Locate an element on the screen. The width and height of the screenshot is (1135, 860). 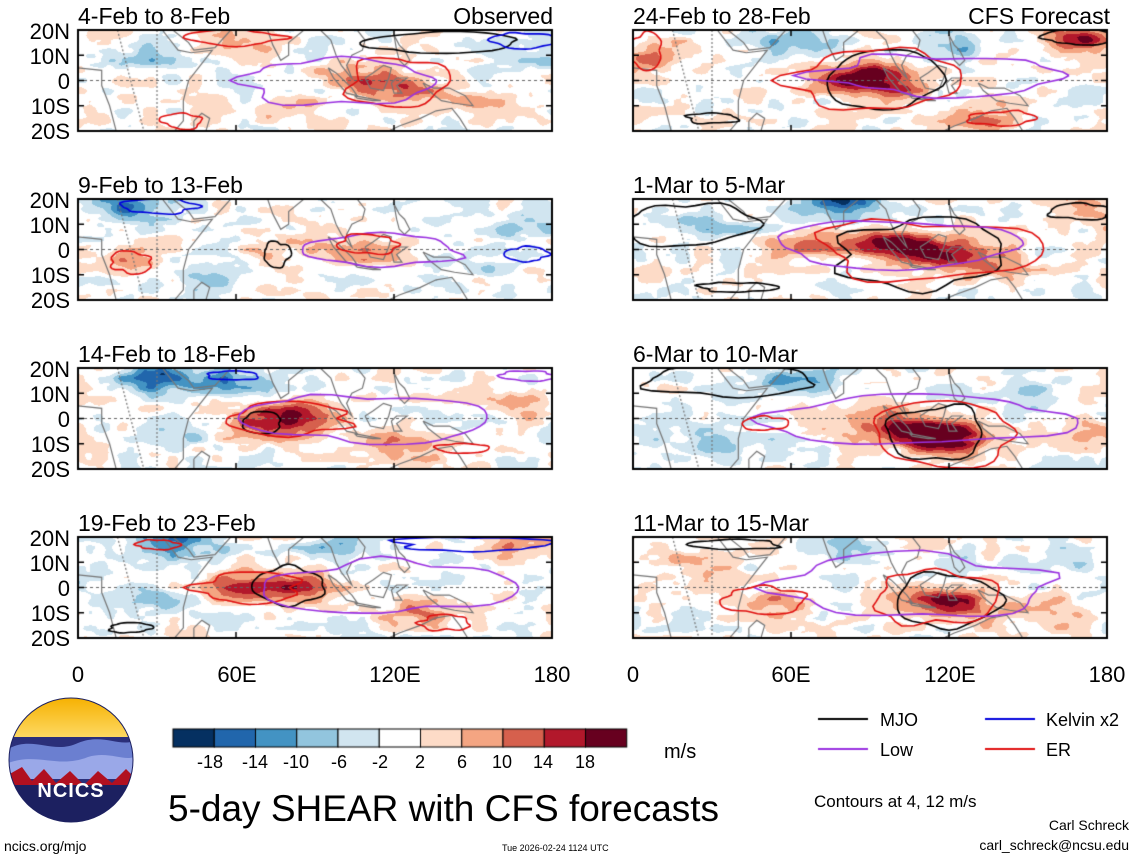
panel-title: 19-Feb to 23-Feb is located at coordinates (167, 523).